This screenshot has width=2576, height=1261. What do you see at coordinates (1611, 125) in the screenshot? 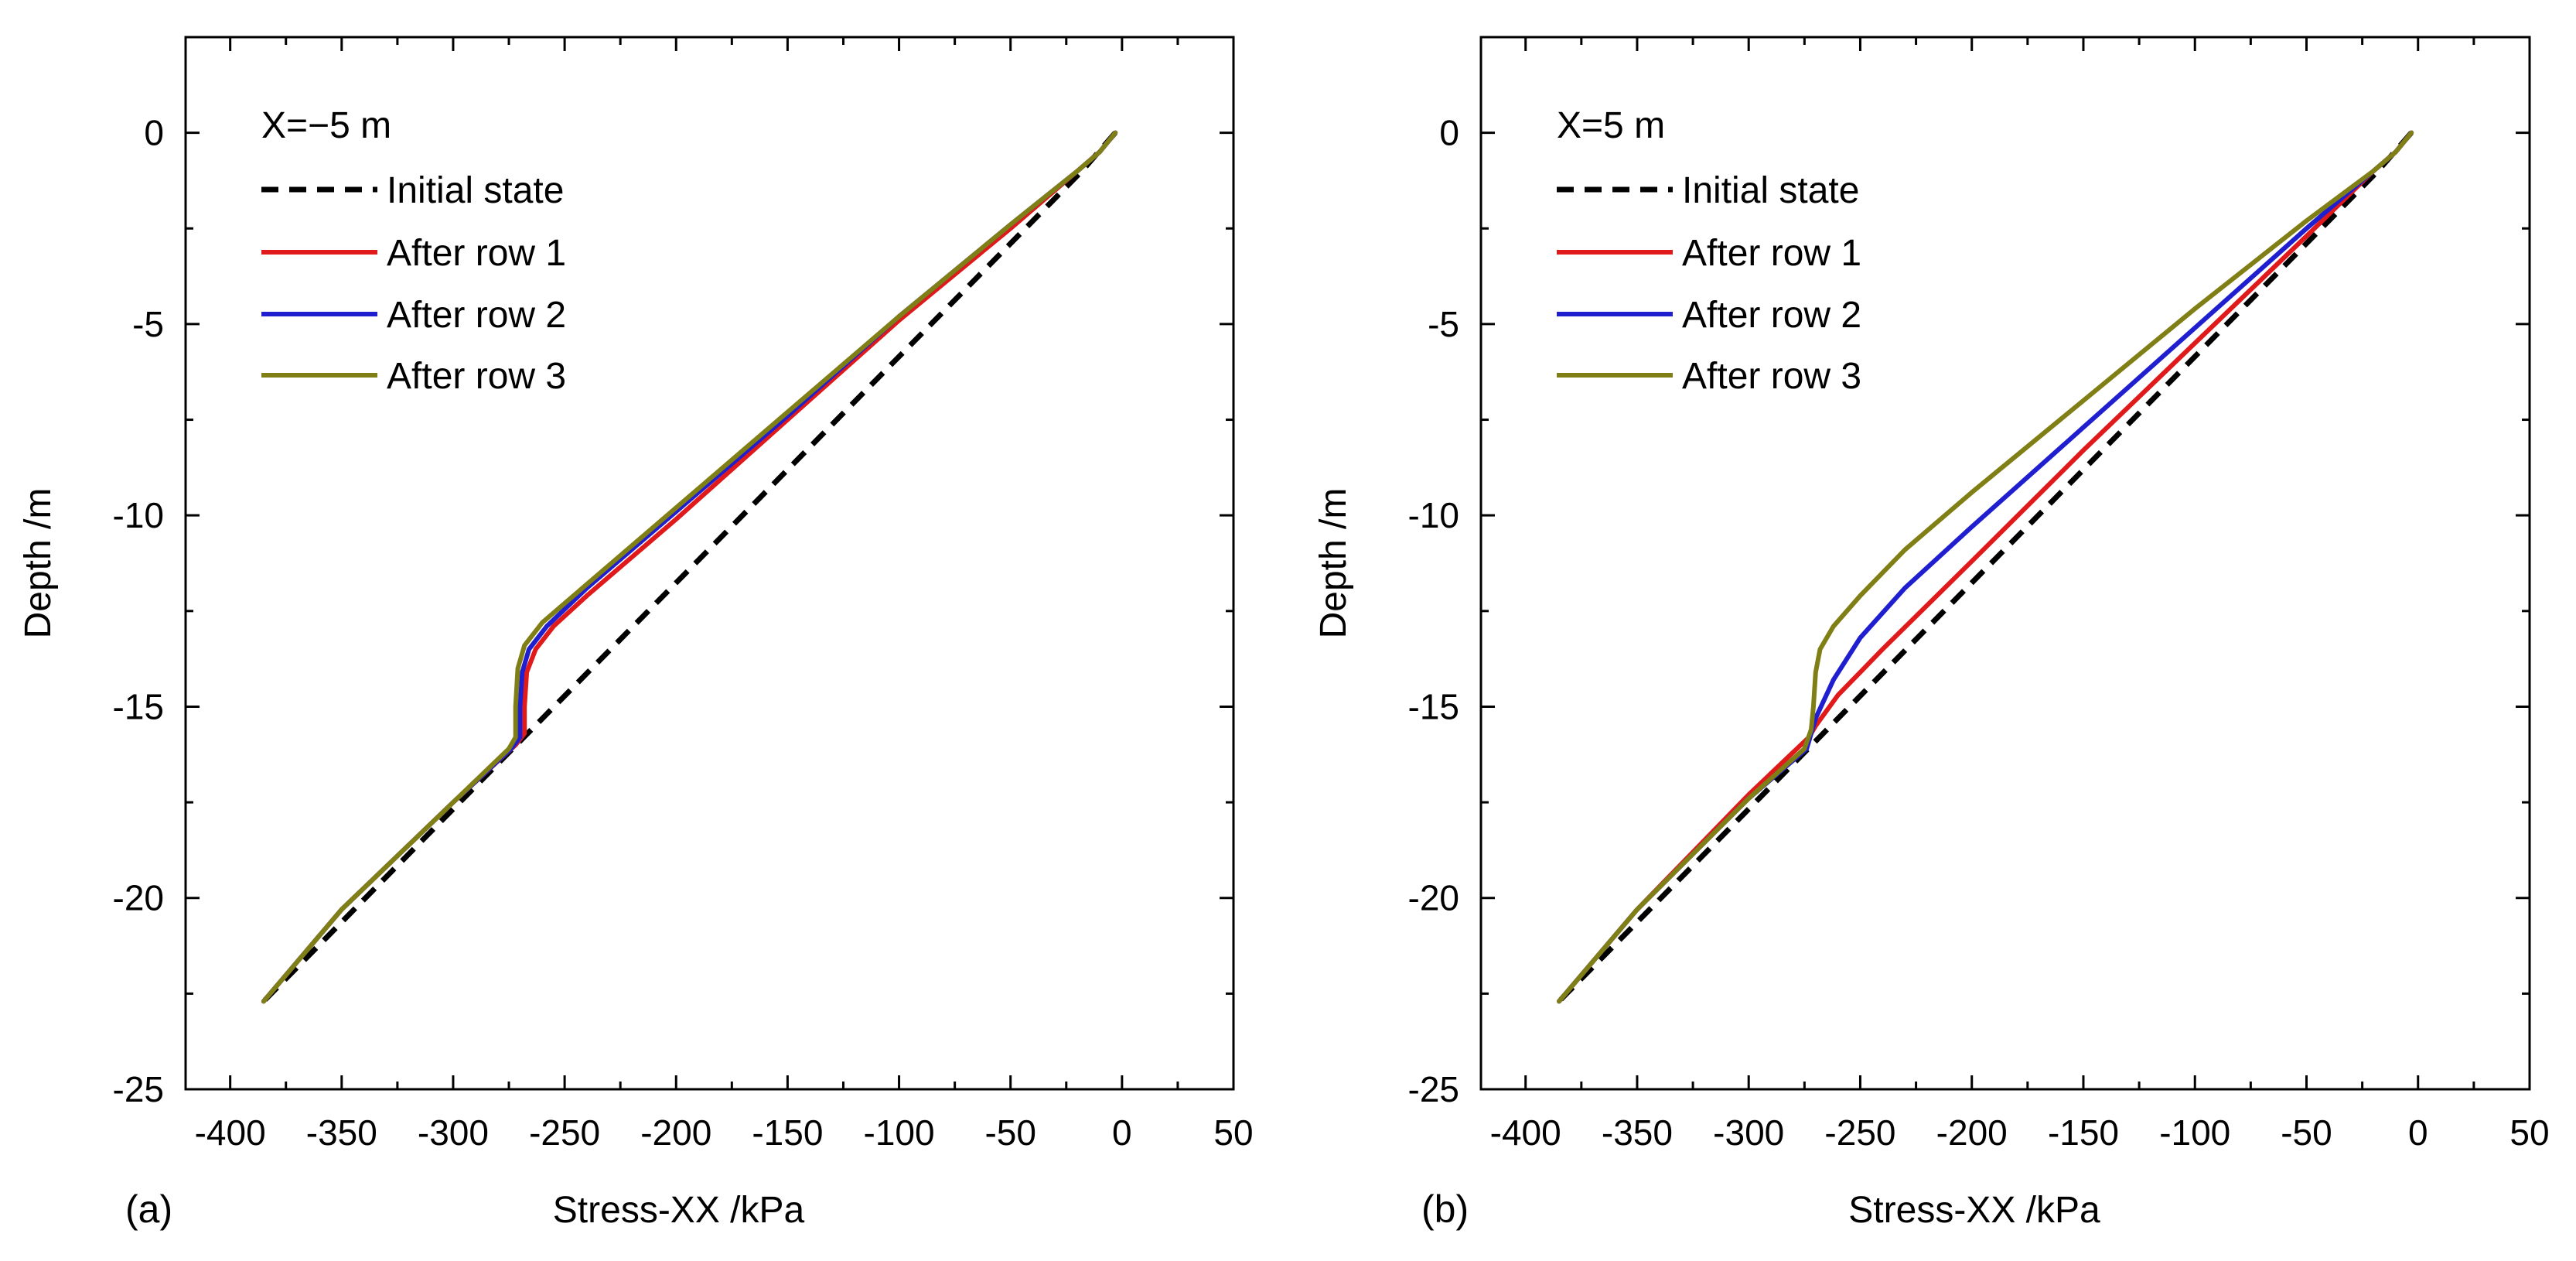
I see `location-annotation: X=5 m` at bounding box center [1611, 125].